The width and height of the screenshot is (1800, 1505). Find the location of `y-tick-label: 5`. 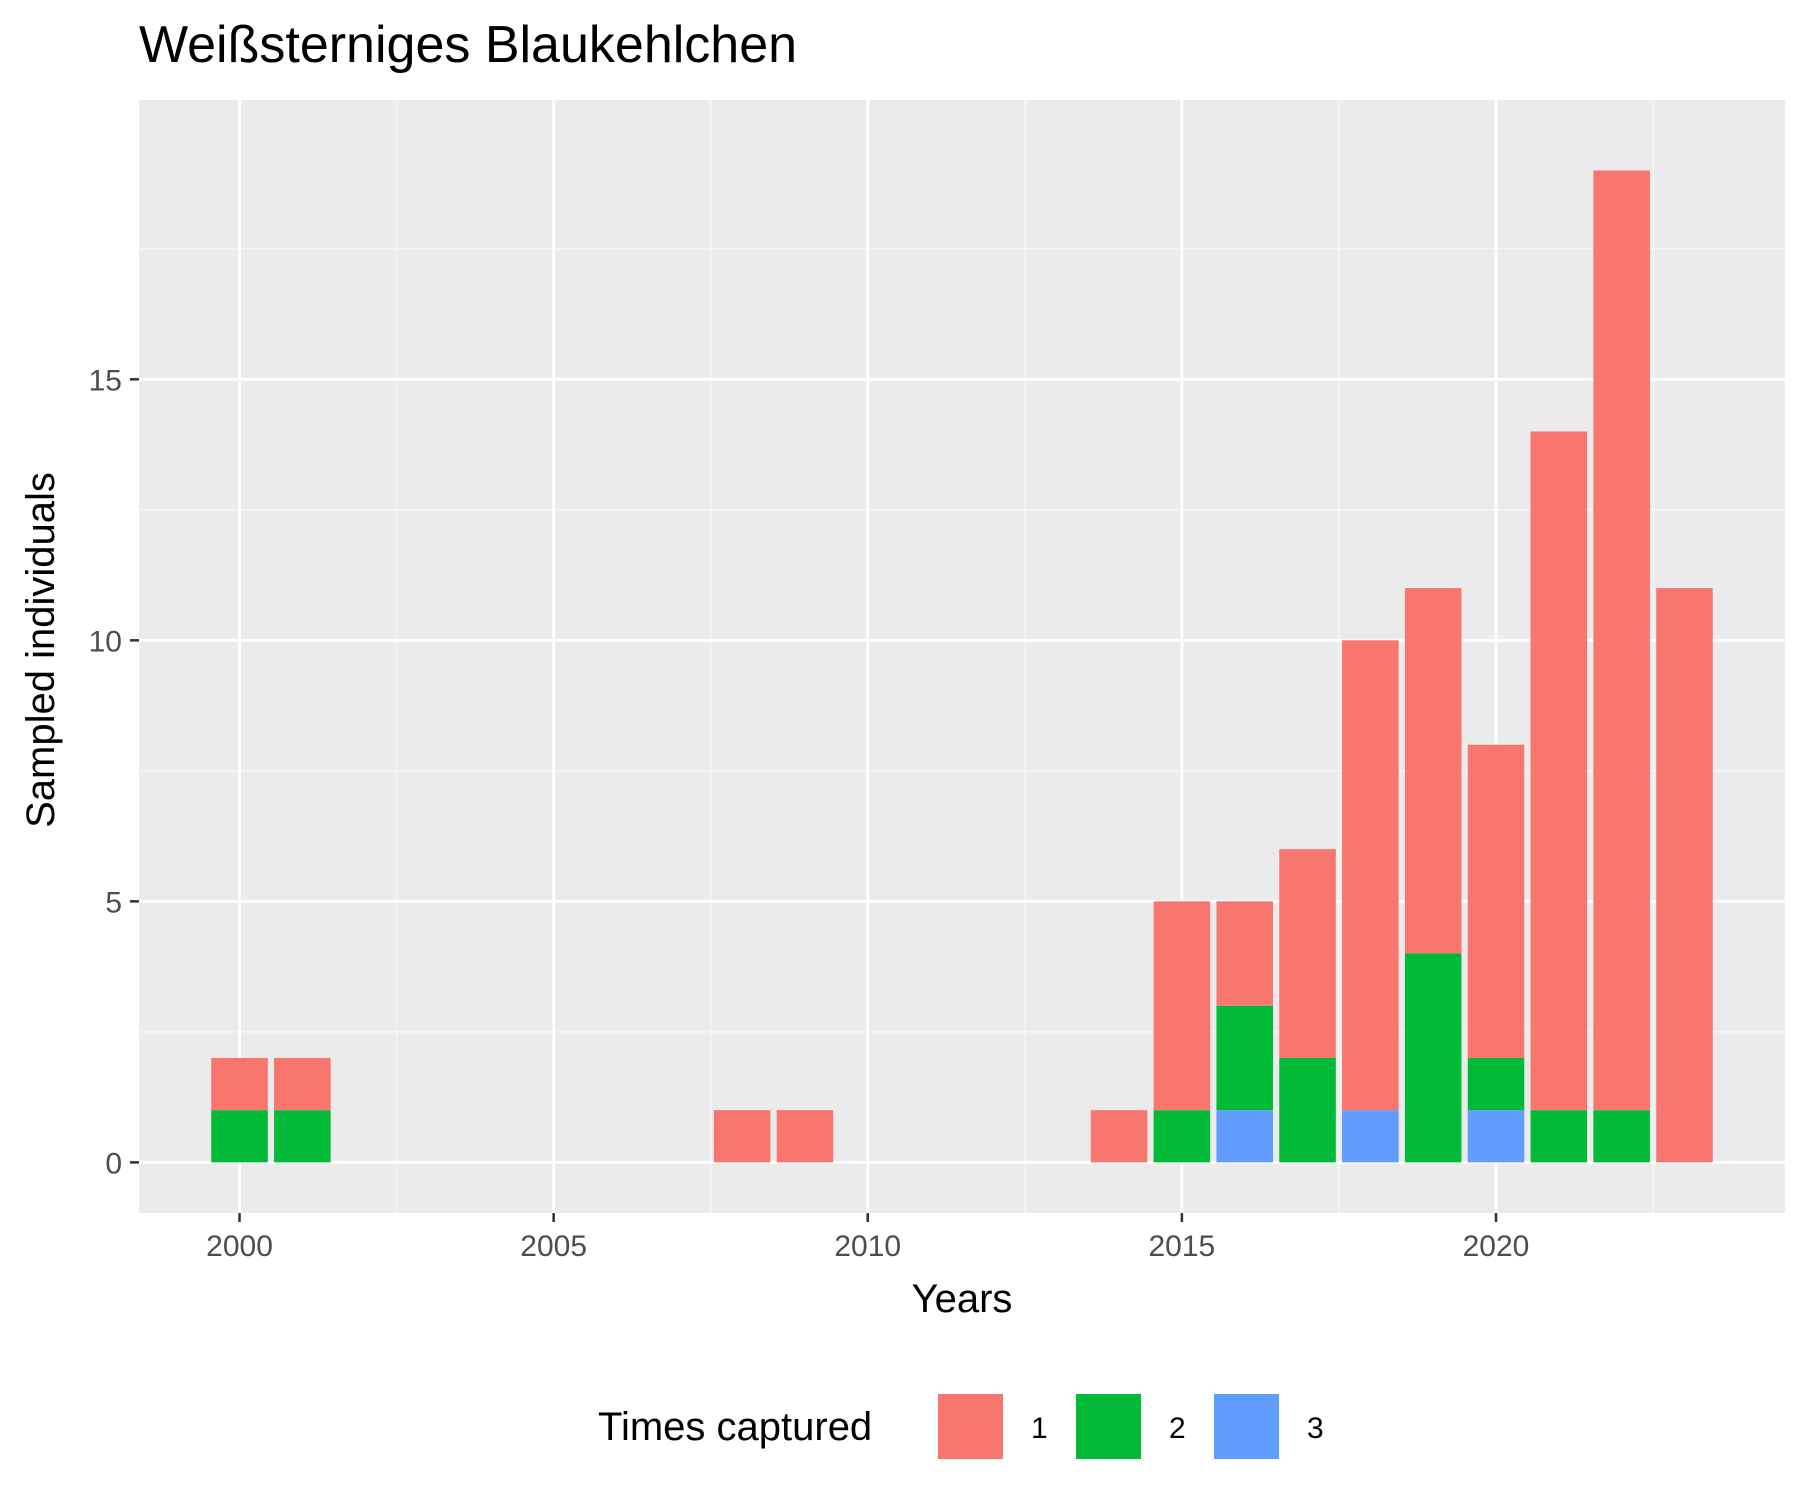

y-tick-label: 5 is located at coordinates (113, 902).